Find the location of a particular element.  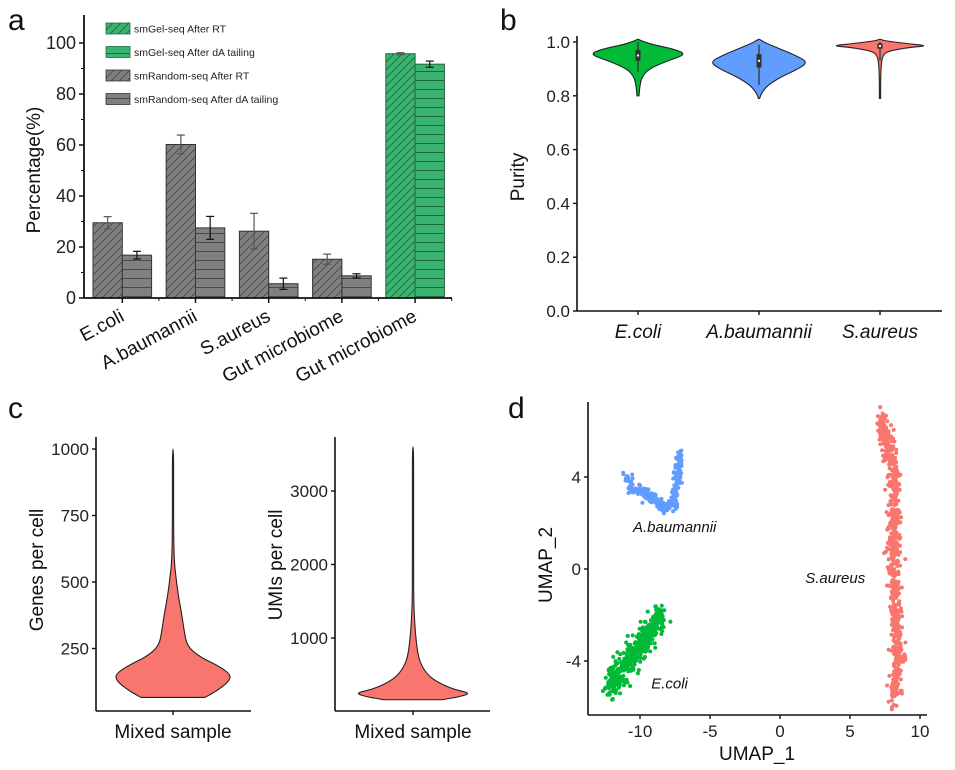

x-tick-label: E.coli is located at coordinates (102, 326).